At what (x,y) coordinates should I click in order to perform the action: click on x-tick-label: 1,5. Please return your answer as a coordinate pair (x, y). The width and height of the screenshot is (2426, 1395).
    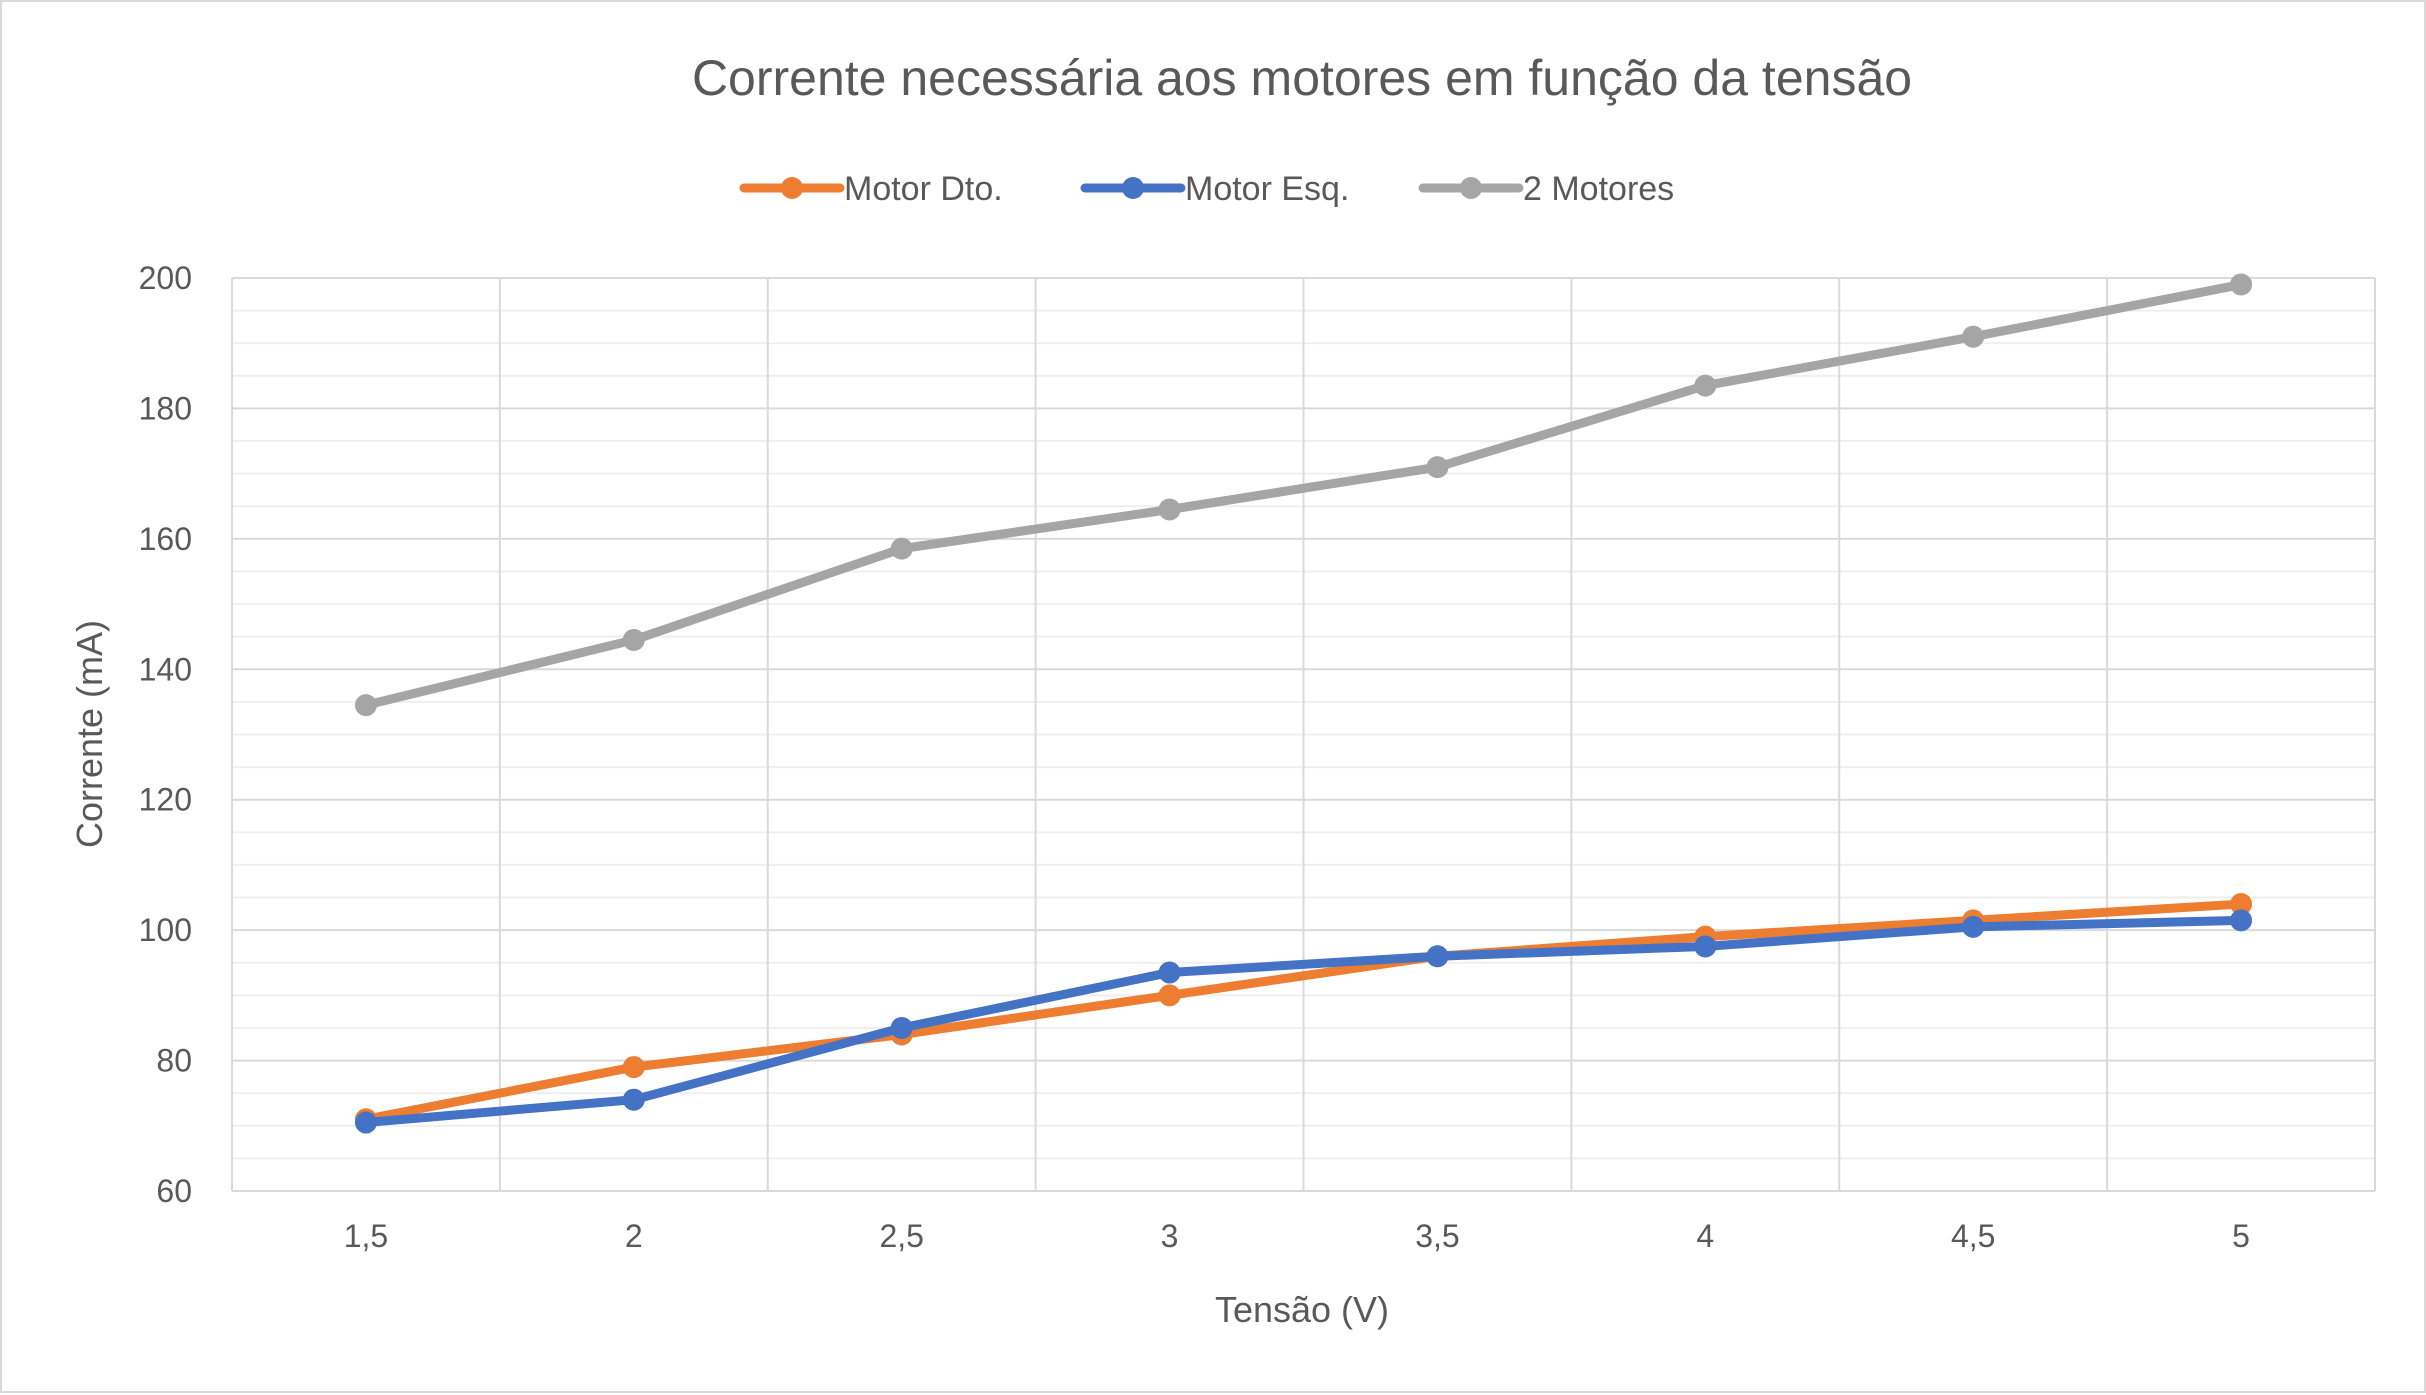
    Looking at the image, I should click on (366, 1236).